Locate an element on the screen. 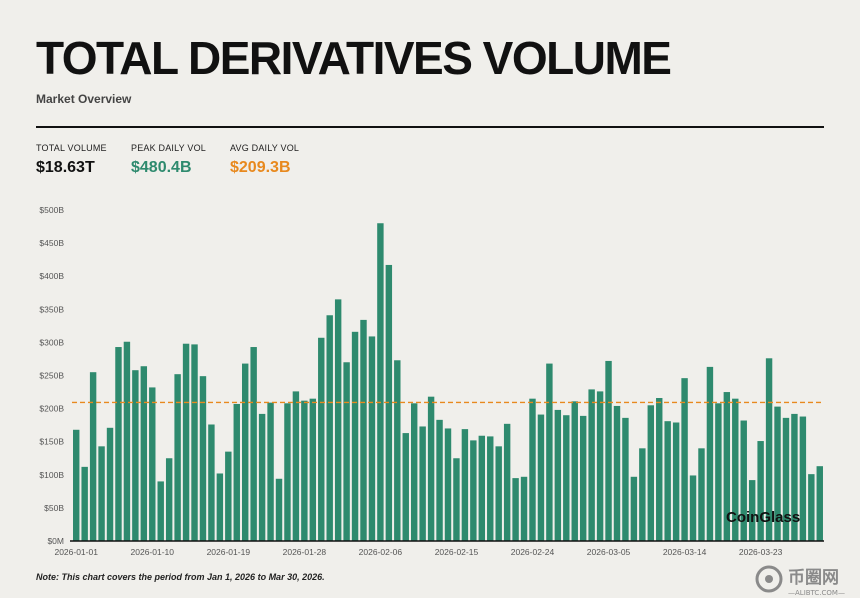 Image resolution: width=860 pixels, height=598 pixels. x-tick-label: 2026-03-05 is located at coordinates (609, 552).